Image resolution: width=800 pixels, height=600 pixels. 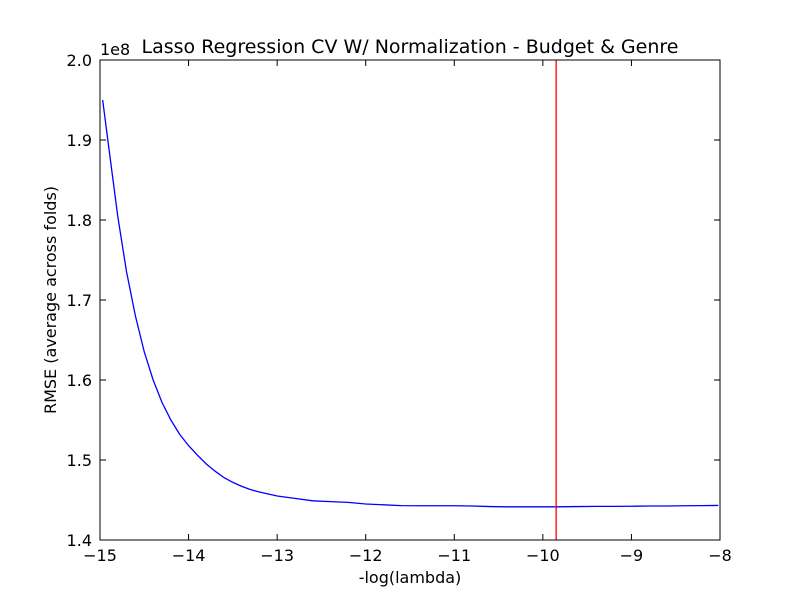 I want to click on x-tick-label: −9, so click(x=632, y=555).